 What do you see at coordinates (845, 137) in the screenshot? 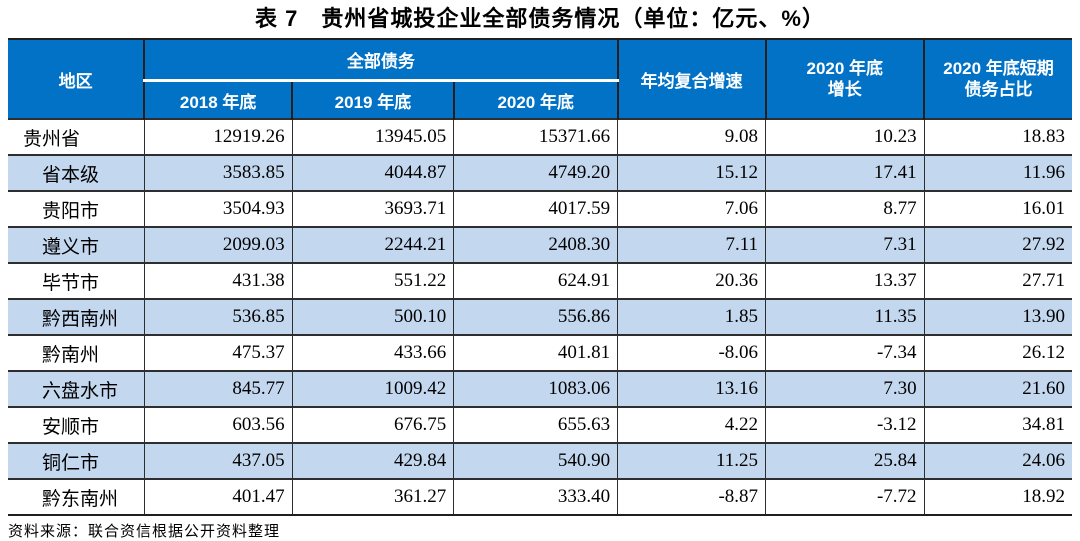
I see `value-cell: 10.23` at bounding box center [845, 137].